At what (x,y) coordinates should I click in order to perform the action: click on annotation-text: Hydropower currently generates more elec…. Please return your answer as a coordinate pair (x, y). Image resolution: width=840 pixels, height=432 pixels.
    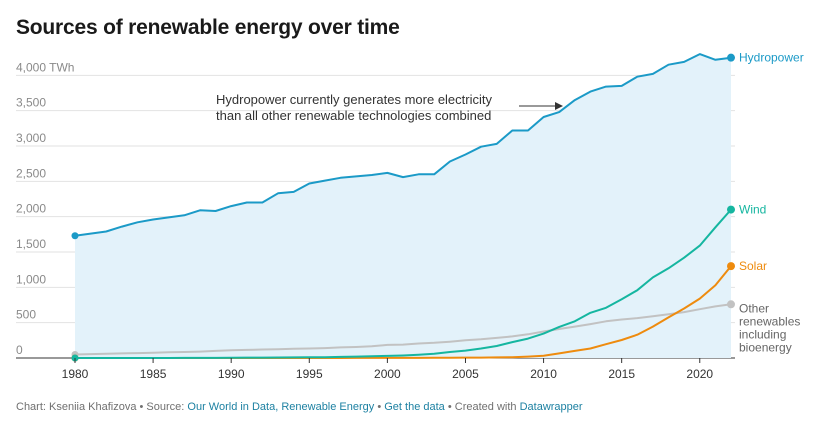
    Looking at the image, I should click on (354, 99).